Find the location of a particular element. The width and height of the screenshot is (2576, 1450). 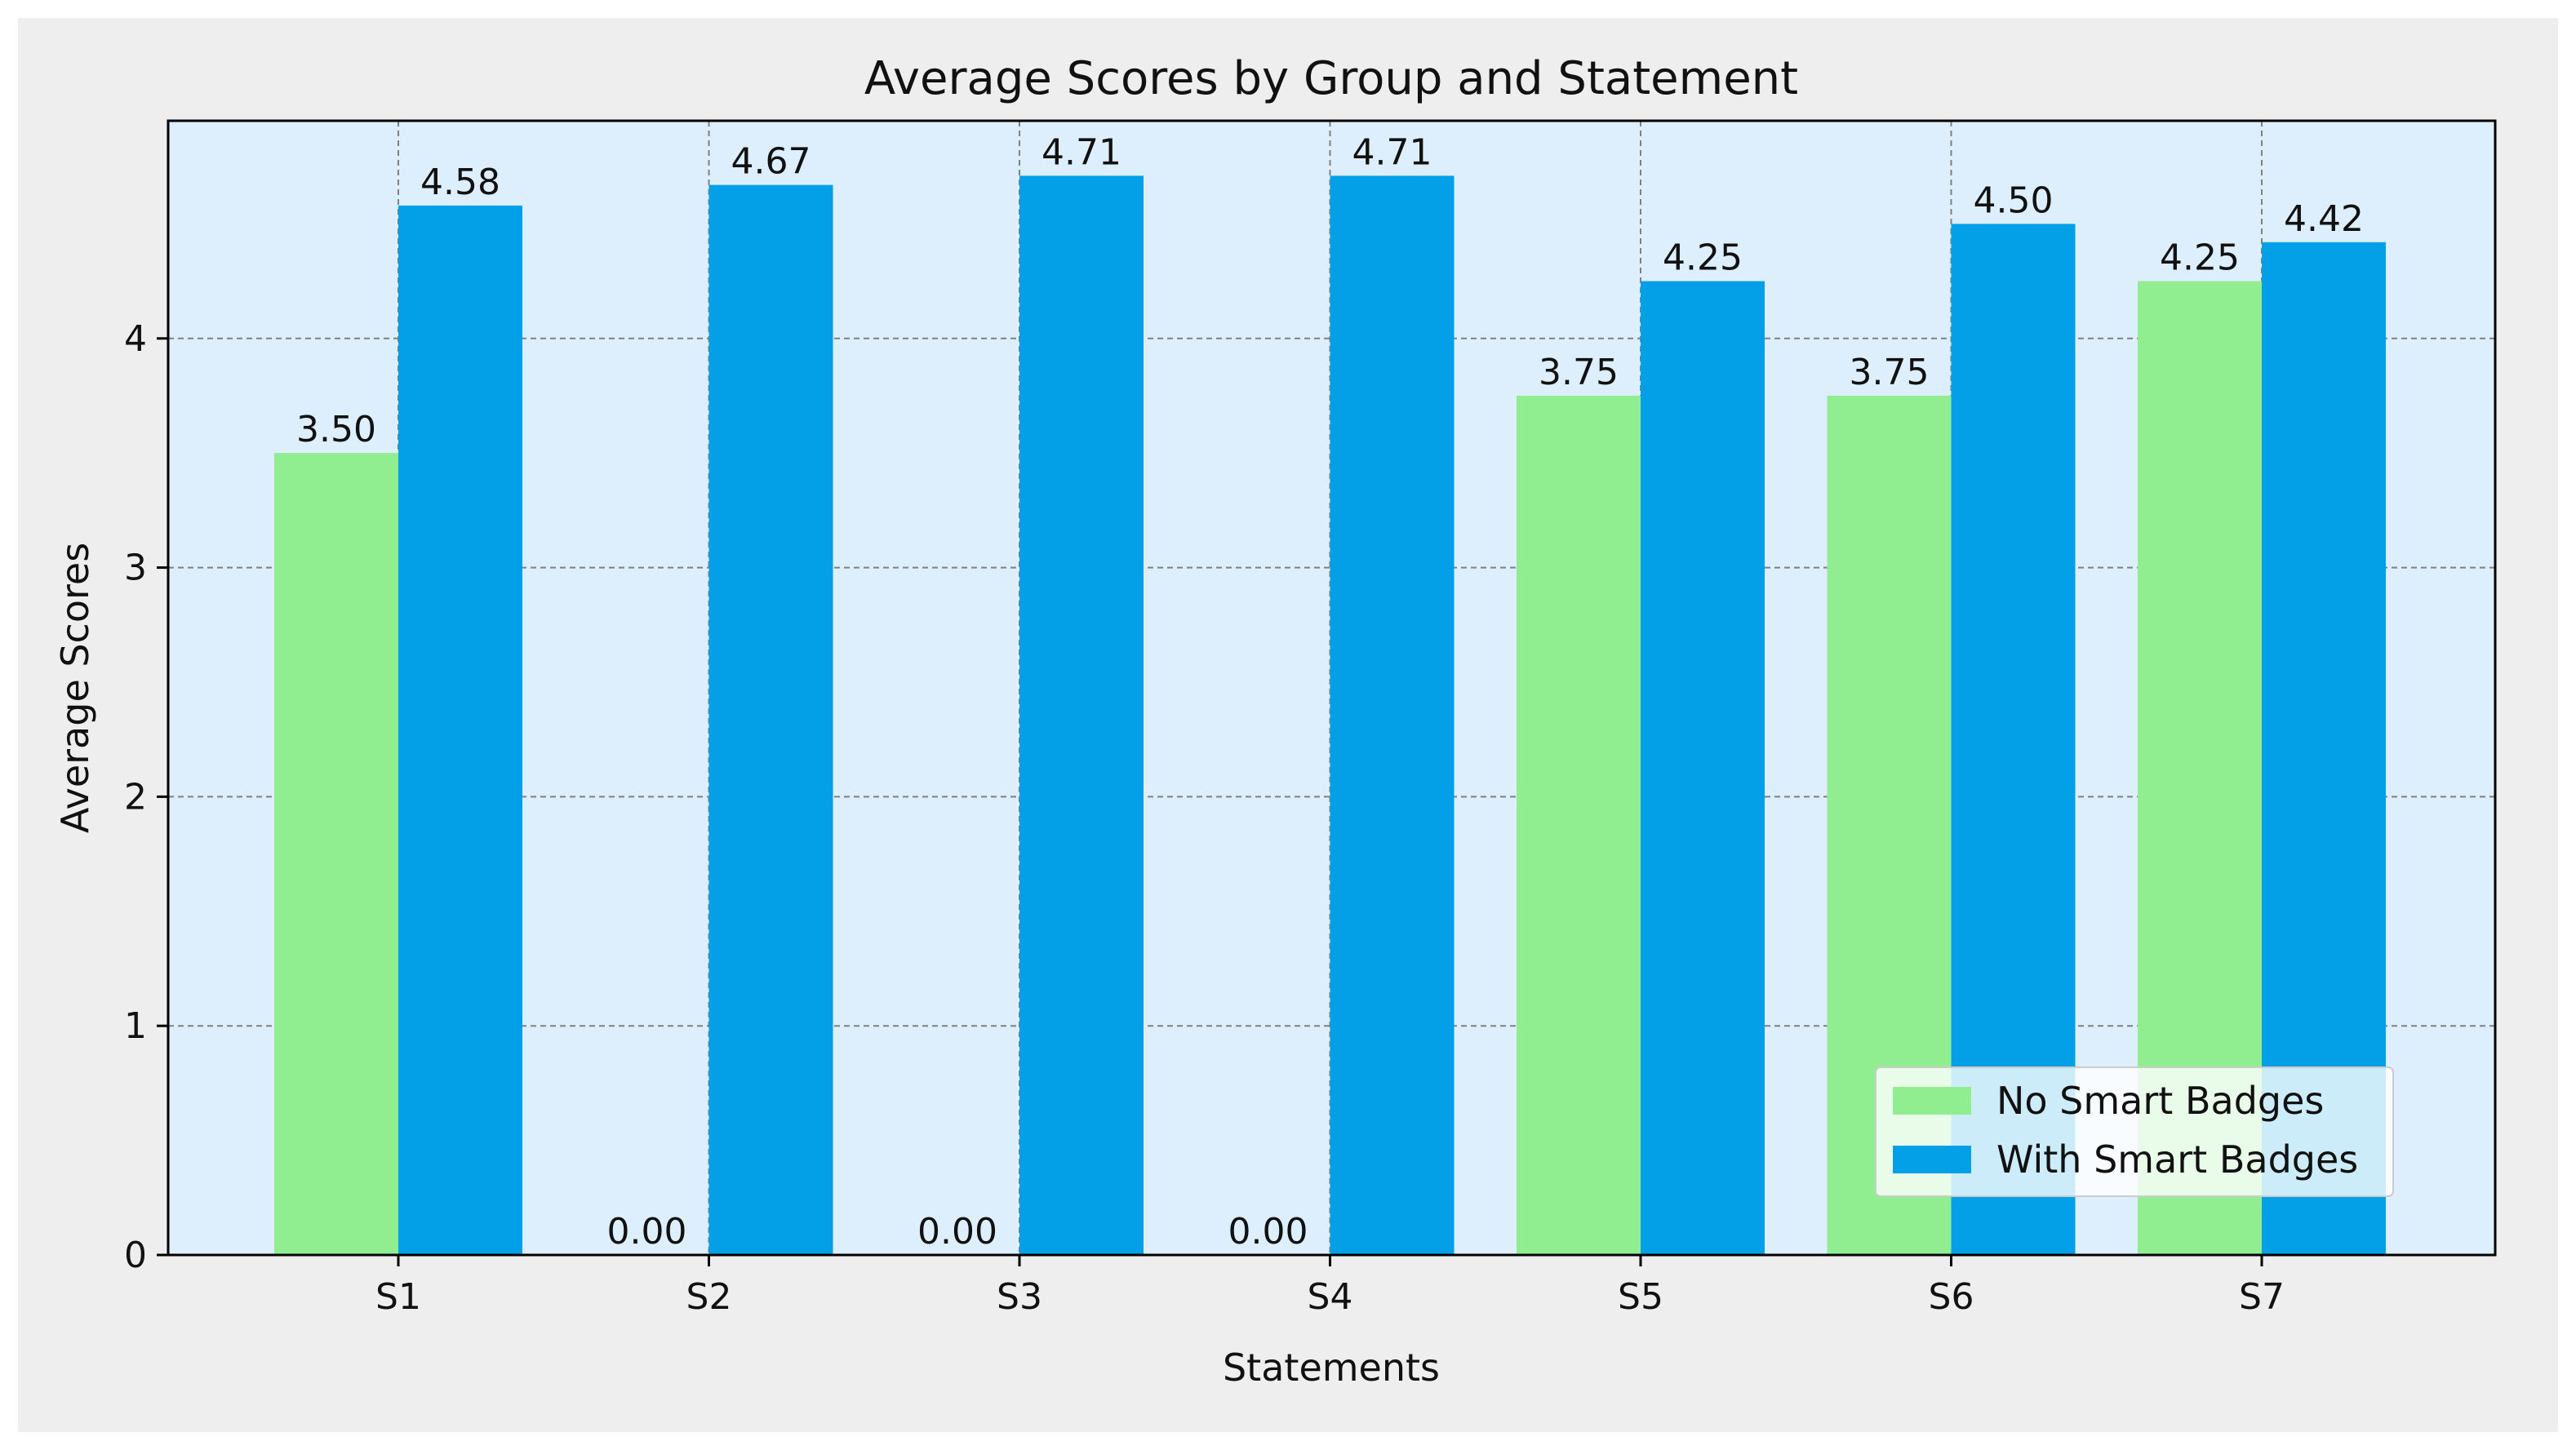

x-tick-label: S3 is located at coordinates (1019, 1297).